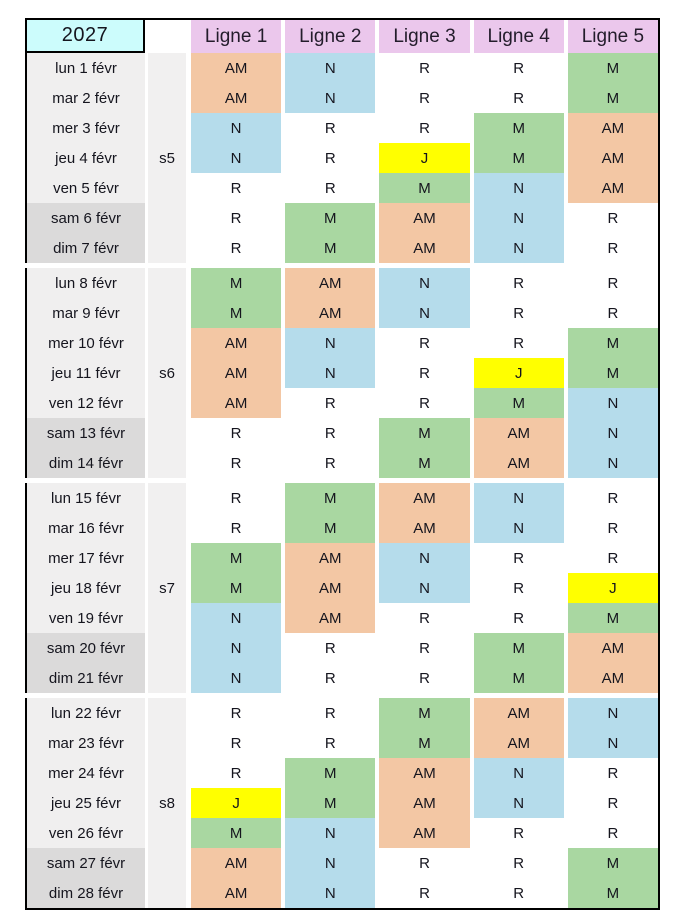  What do you see at coordinates (86, 648) in the screenshot?
I see `date-cell: sam 20 févr` at bounding box center [86, 648].